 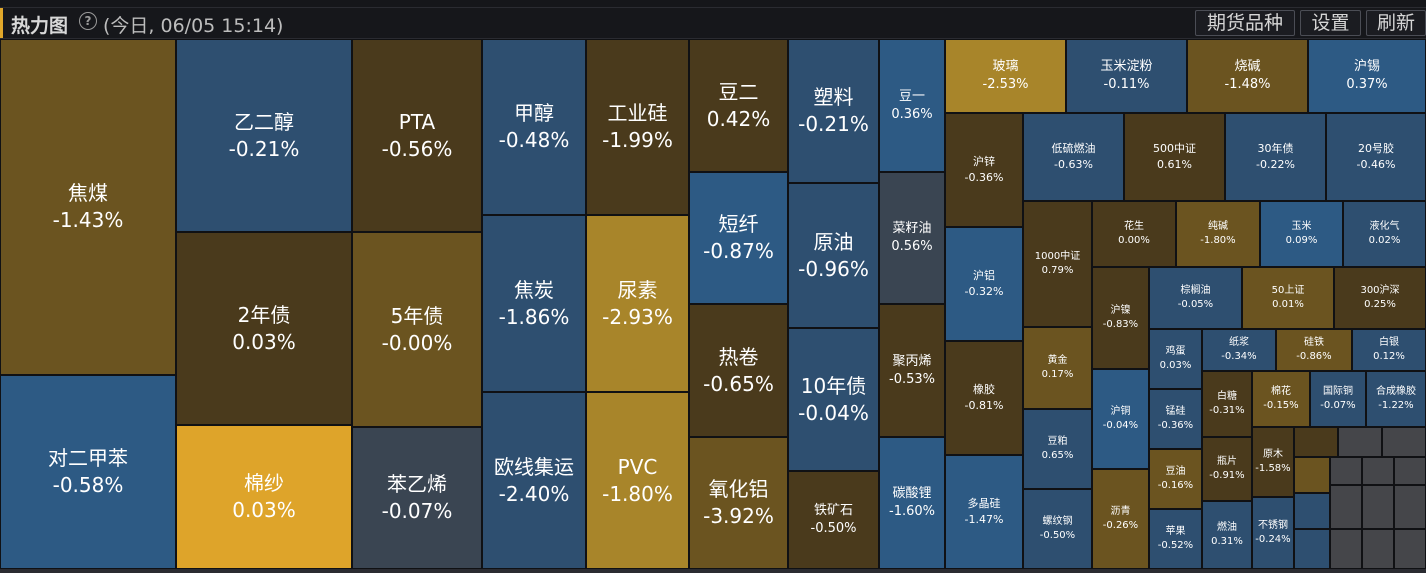 What do you see at coordinates (833, 520) in the screenshot?
I see `heatmap-tile: 铁矿石 -0.50%` at bounding box center [833, 520].